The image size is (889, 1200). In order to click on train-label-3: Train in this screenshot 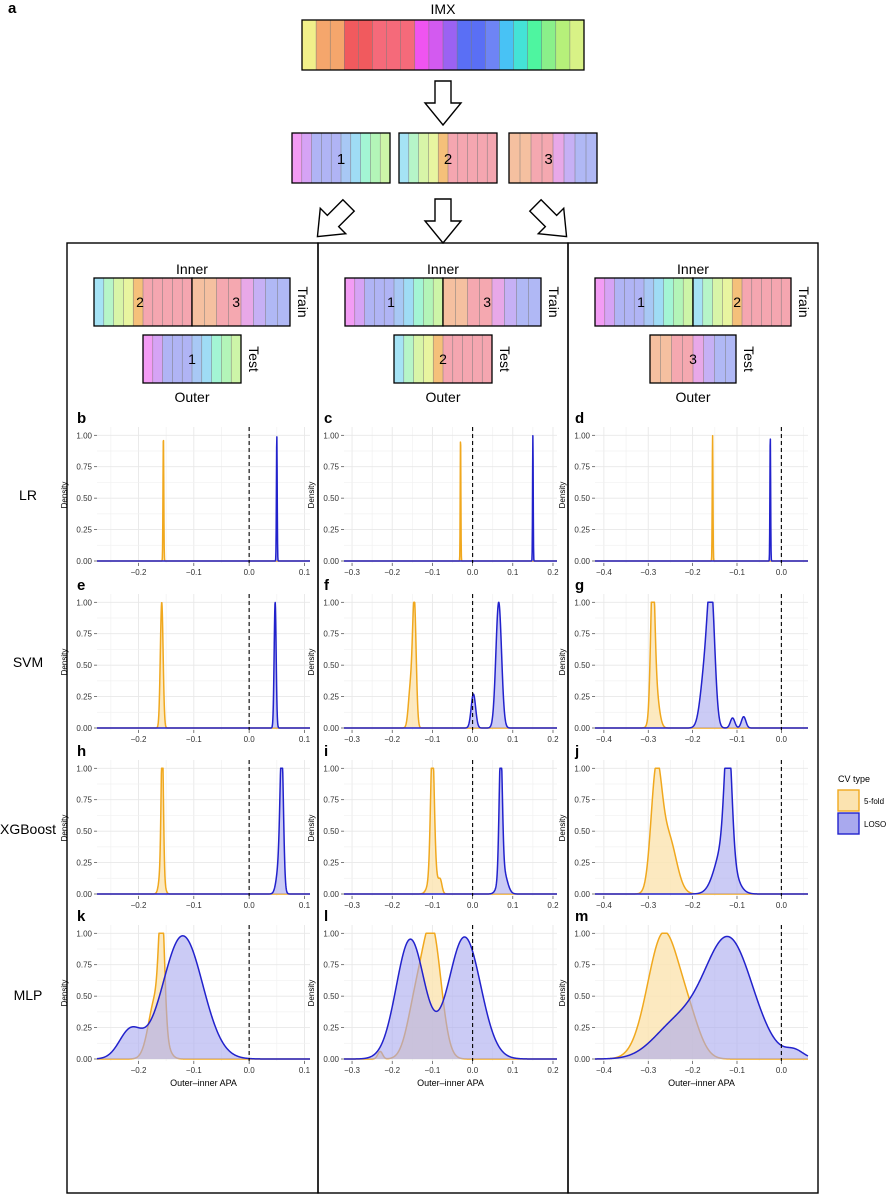, I will do `click(804, 301)`.